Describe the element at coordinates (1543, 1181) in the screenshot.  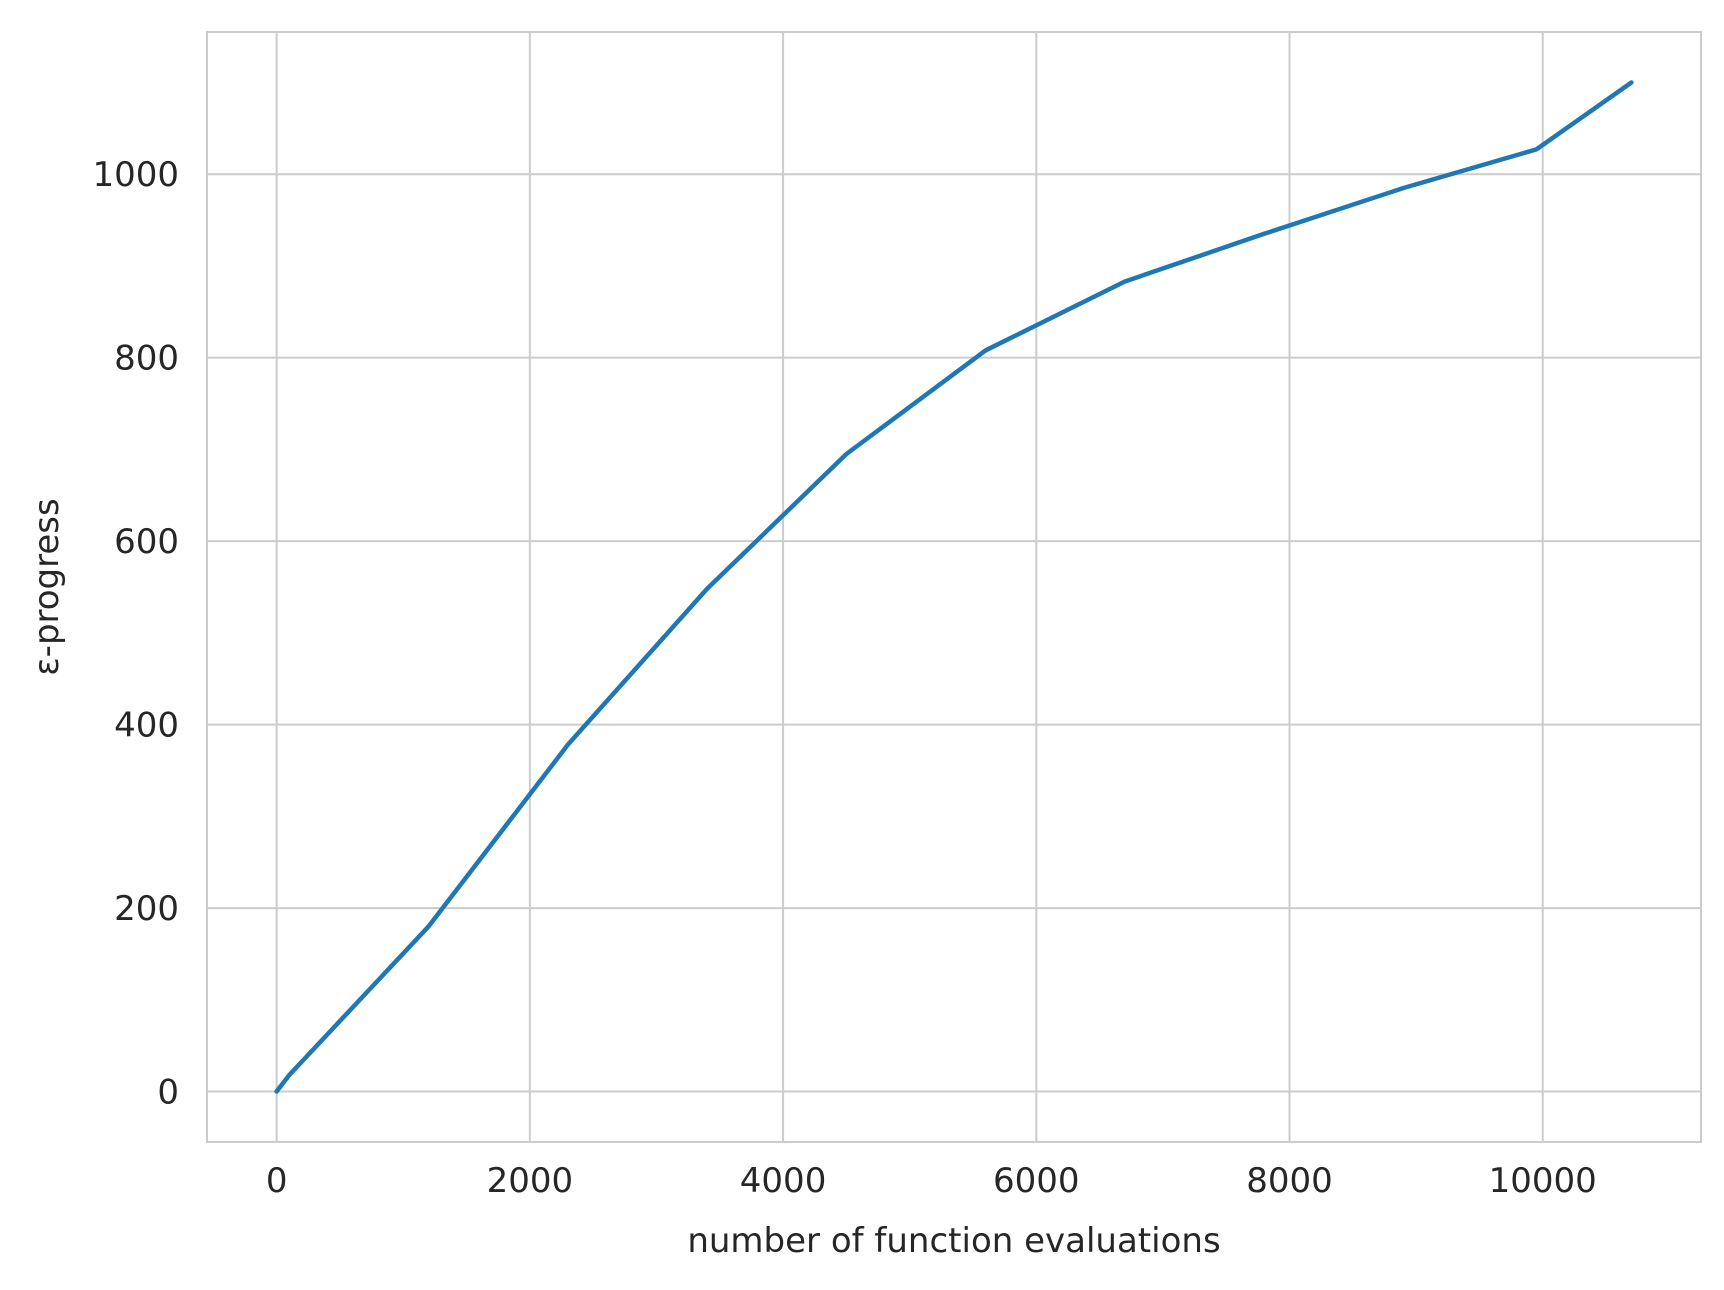
I see `x-tick-label: 10000` at that location.